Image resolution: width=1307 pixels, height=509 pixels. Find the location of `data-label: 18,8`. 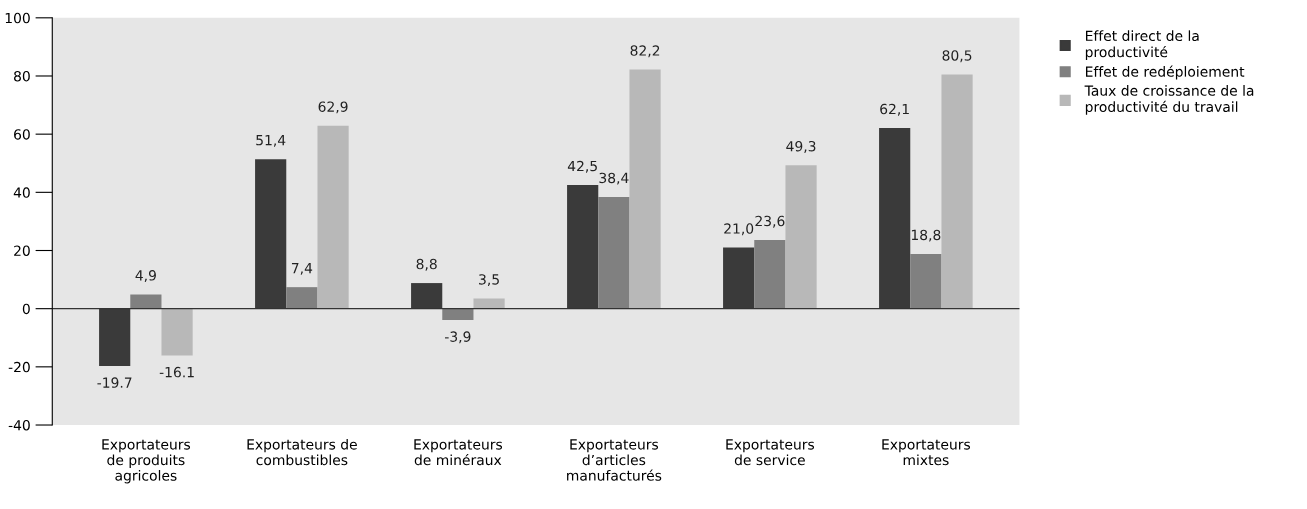

data-label: 18,8 is located at coordinates (926, 235).